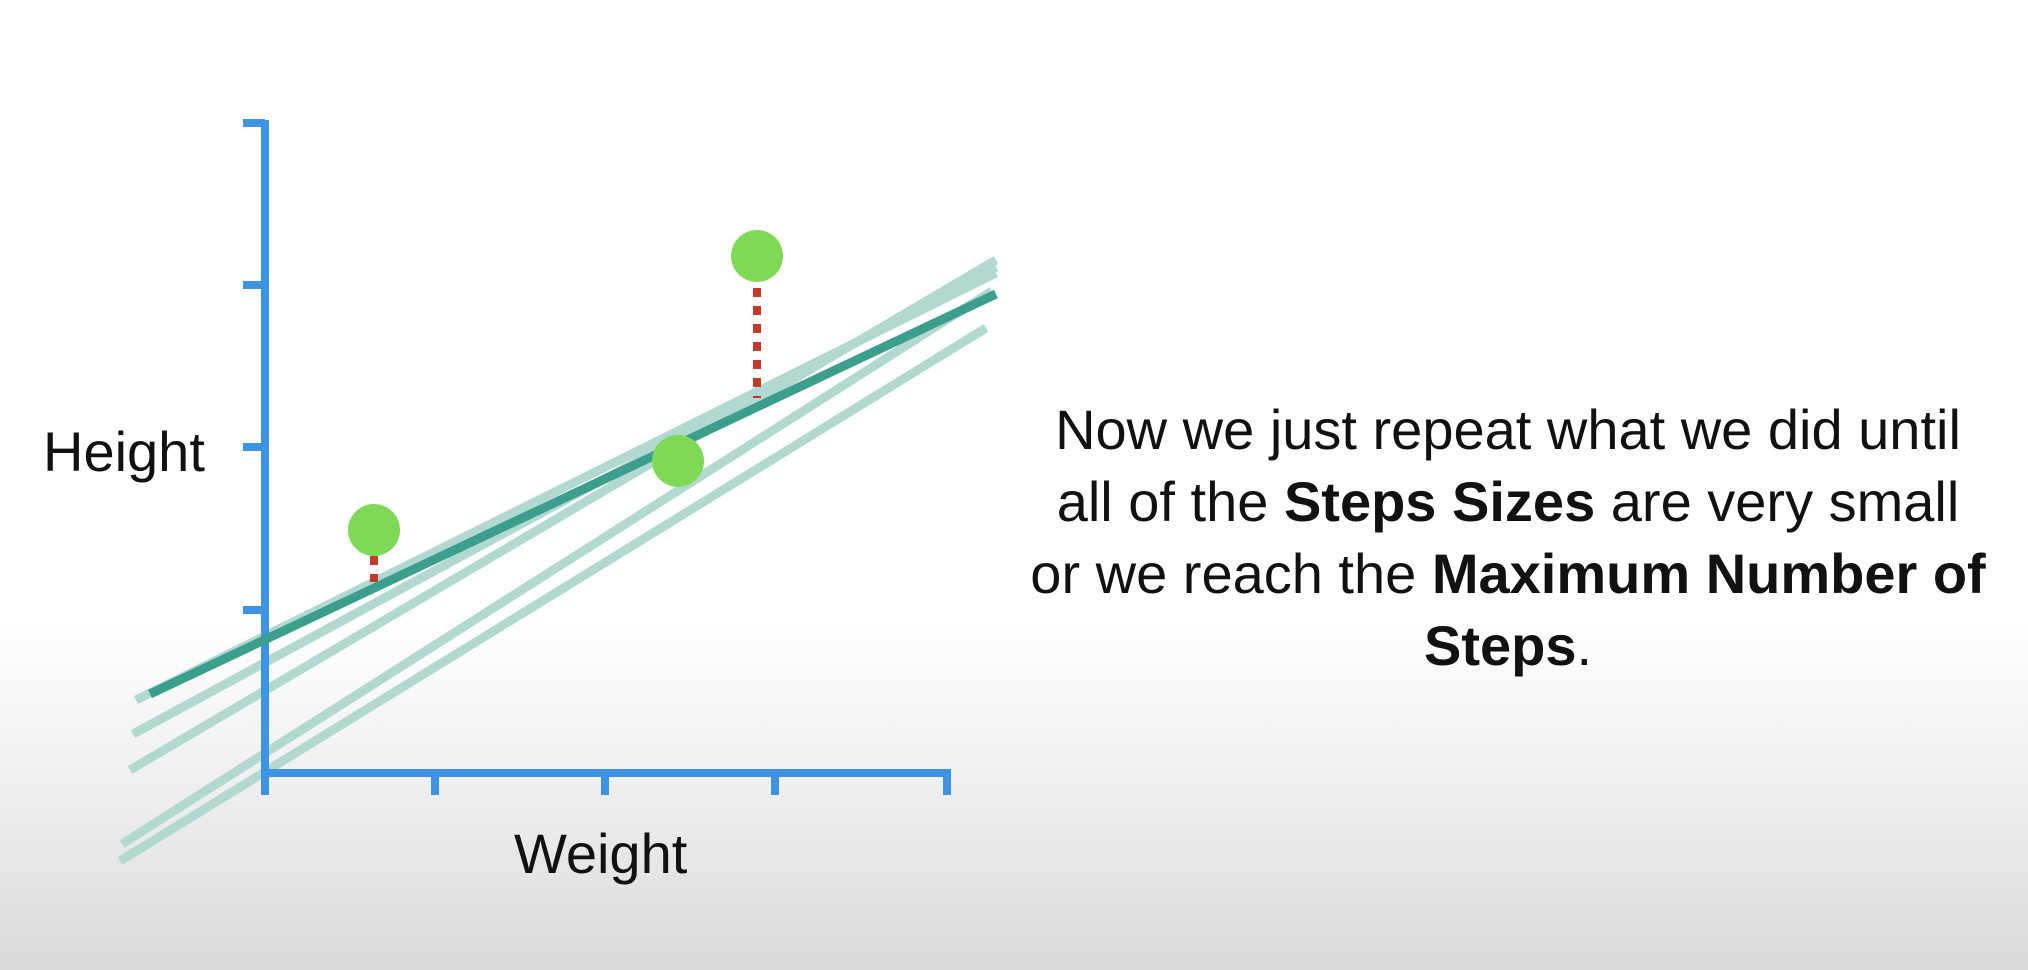 The image size is (2028, 970). What do you see at coordinates (256, 447) in the screenshot?
I see `y-axis` at bounding box center [256, 447].